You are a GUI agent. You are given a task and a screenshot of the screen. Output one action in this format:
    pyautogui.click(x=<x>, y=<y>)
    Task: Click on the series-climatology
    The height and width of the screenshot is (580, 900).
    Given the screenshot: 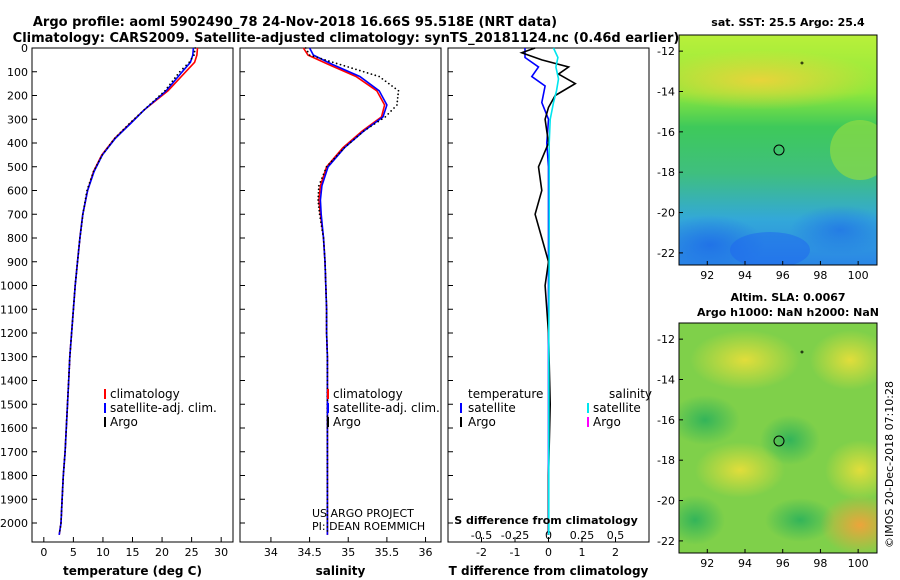 What is the action you would take?
    pyautogui.click(x=128, y=291)
    